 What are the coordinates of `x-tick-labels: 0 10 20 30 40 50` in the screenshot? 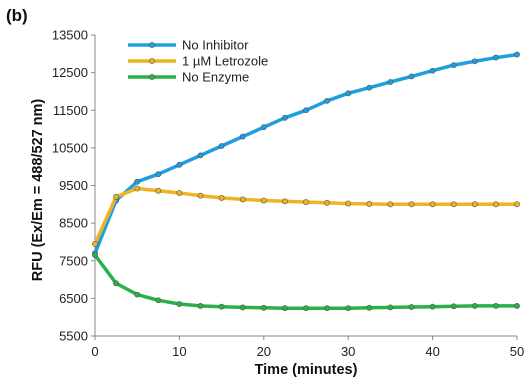 It's located at (307, 351).